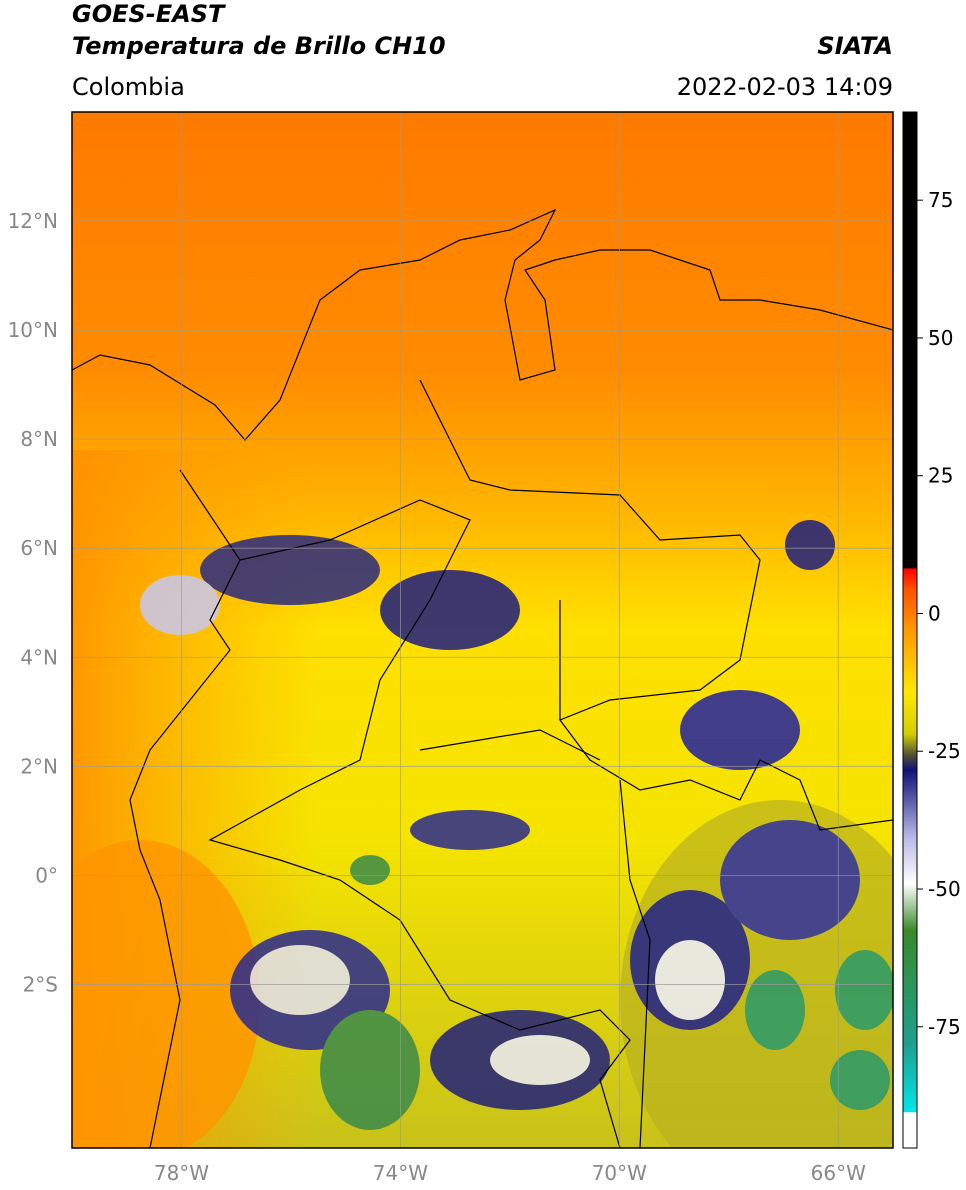 The height and width of the screenshot is (1190, 966). What do you see at coordinates (838, 1173) in the screenshot?
I see `x-tick-label: 66°W` at bounding box center [838, 1173].